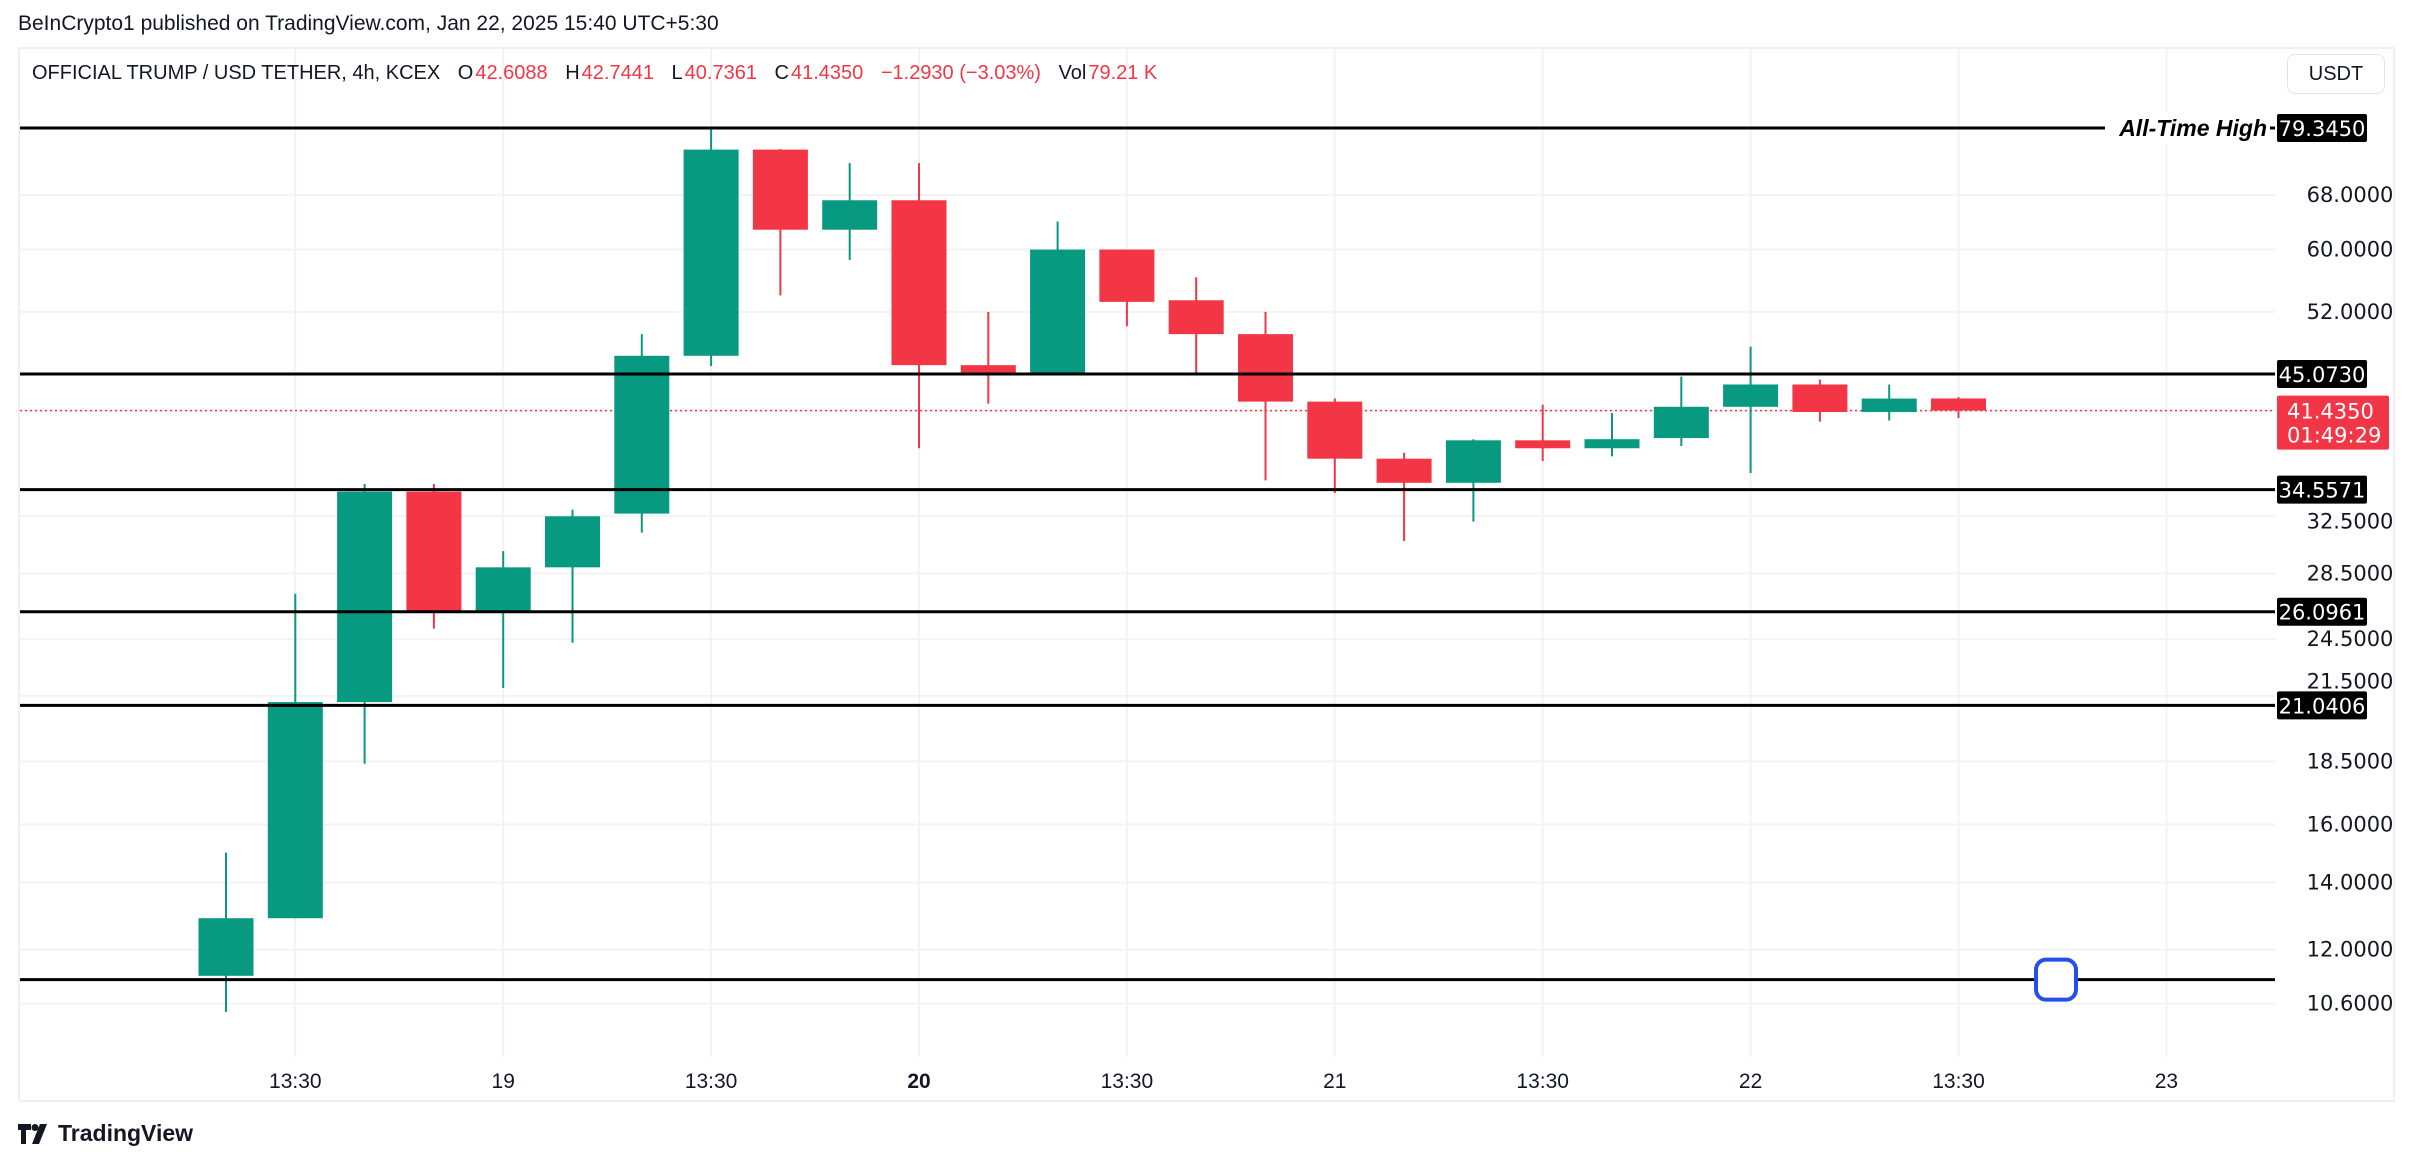 The width and height of the screenshot is (2412, 1164). I want to click on volume-label: Vol, so click(1072, 73).